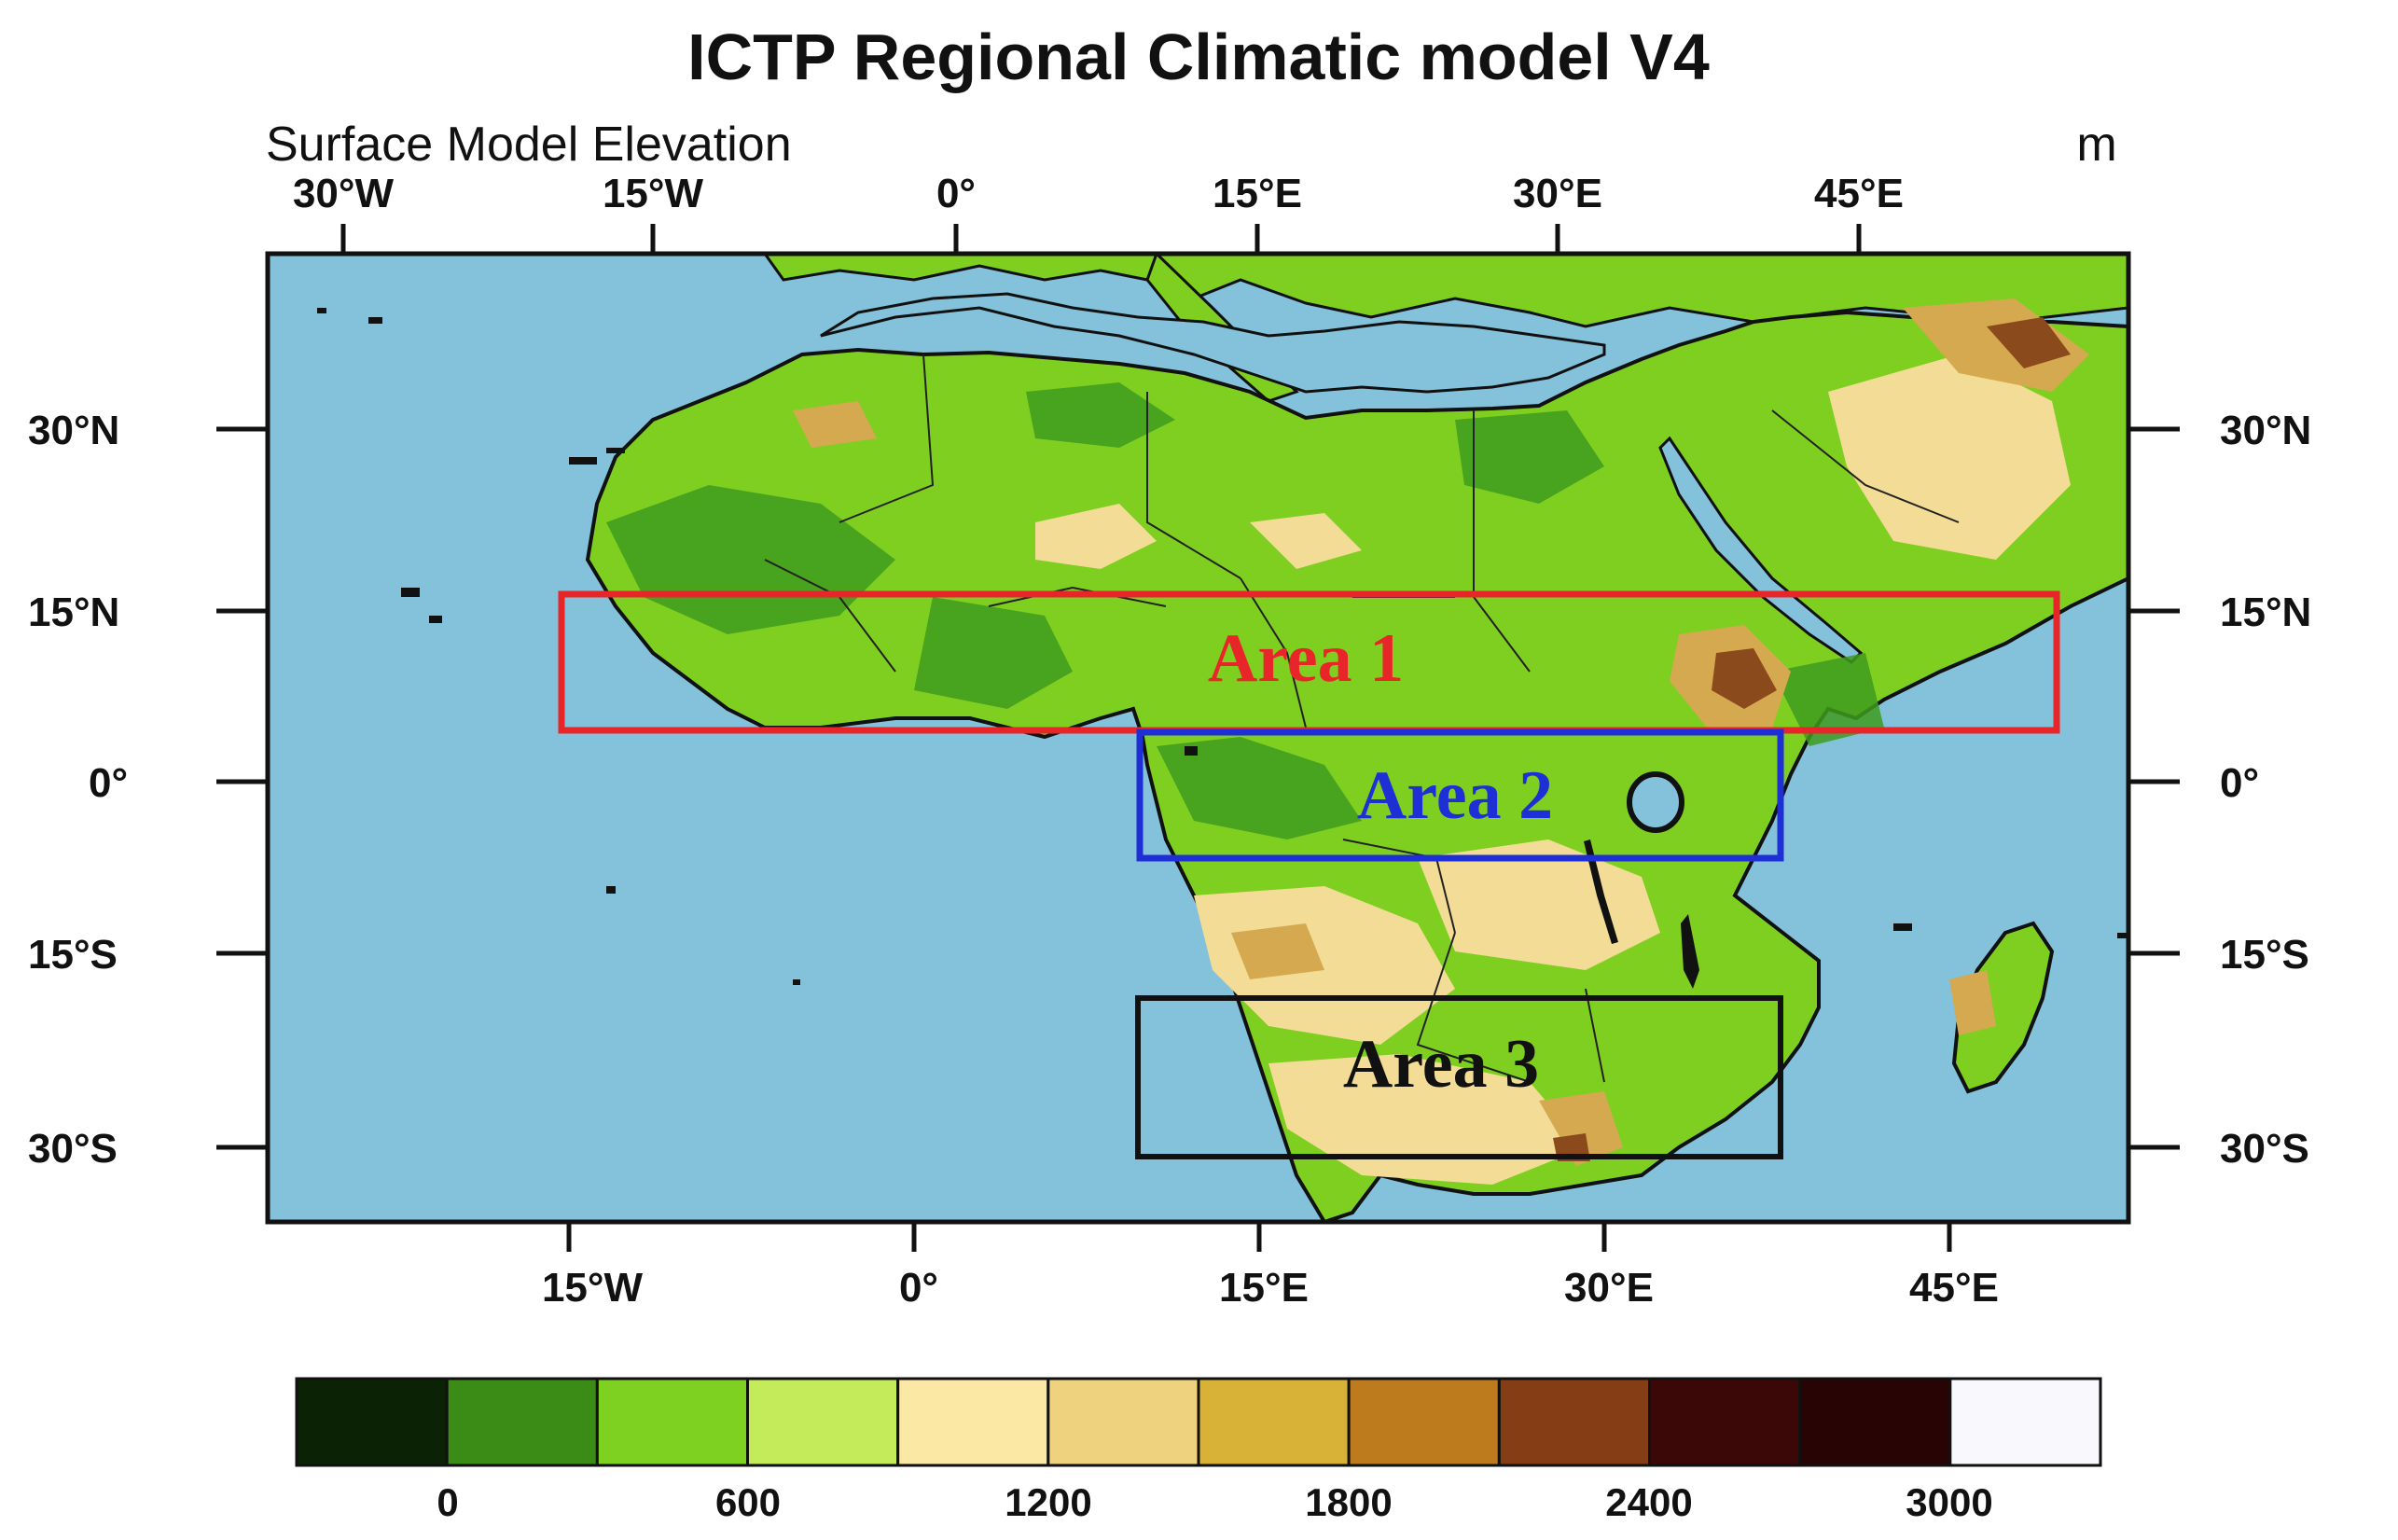  Describe the element at coordinates (1954, 1288) in the screenshot. I see `bottom-tick-label: 45°E` at that location.